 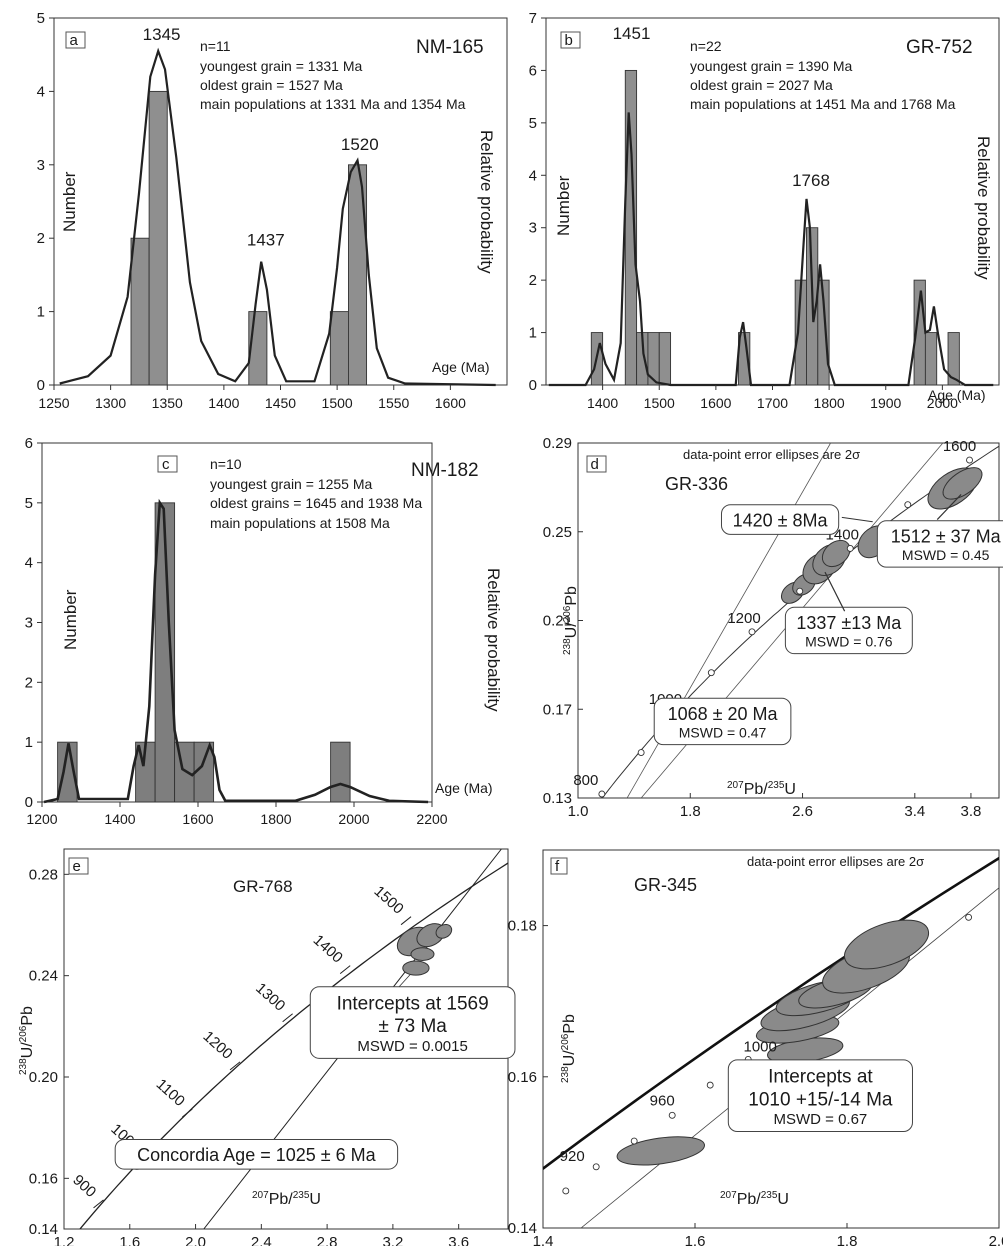 I want to click on panel-d-y-ticks: 0.13 0.17 0.21 0.25 0.29, so click(x=563, y=621).